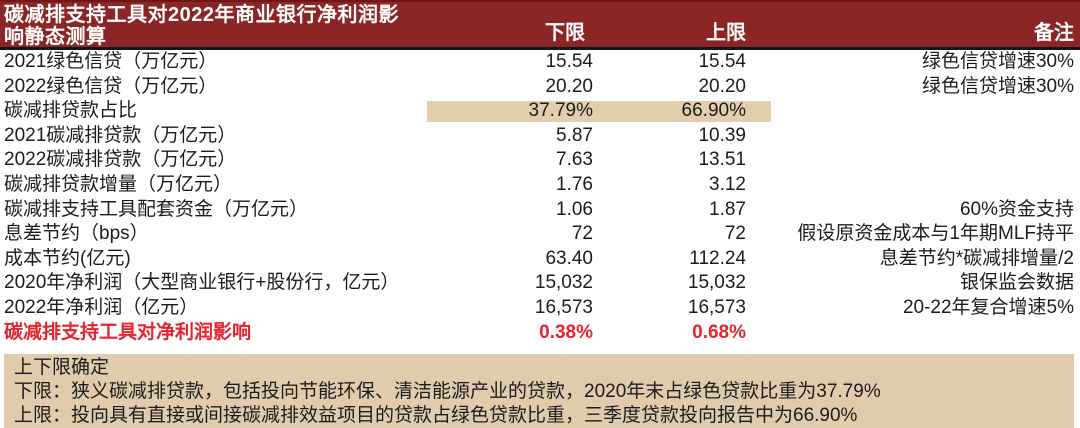  I want to click on table-row: 碳减排支持工具对净利润影响 0.38% 0.68%, so click(540, 333).